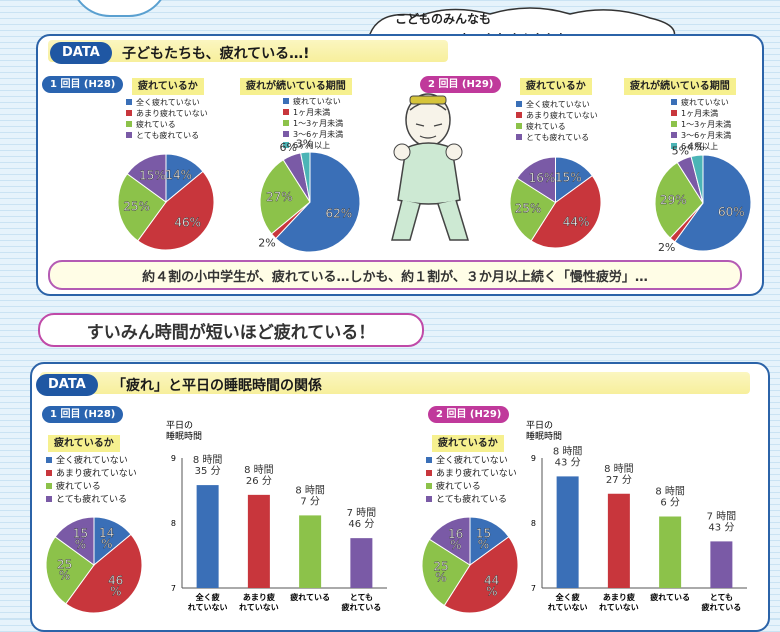 The image size is (780, 632). I want to click on bar-value-label: 7 分, so click(310, 501).